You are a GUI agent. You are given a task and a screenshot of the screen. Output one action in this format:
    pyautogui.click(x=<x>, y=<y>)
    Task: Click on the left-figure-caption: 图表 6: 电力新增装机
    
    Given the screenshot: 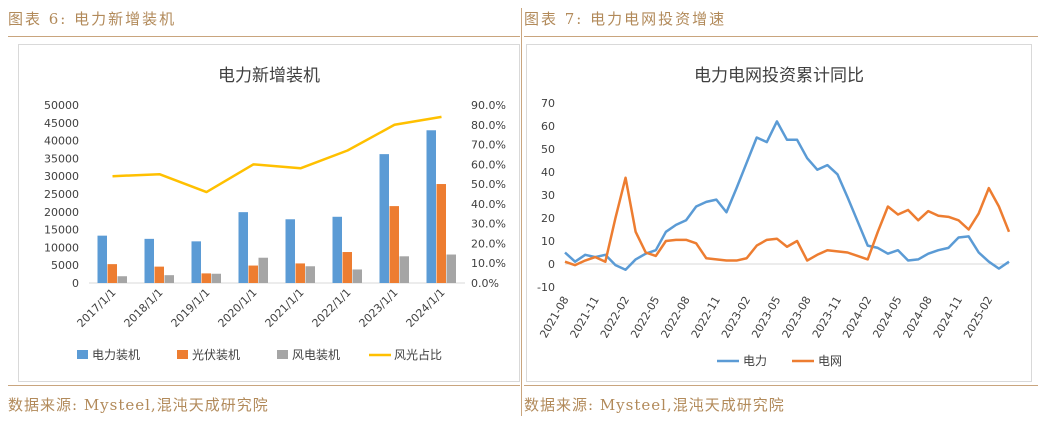 What is the action you would take?
    pyautogui.click(x=92, y=19)
    